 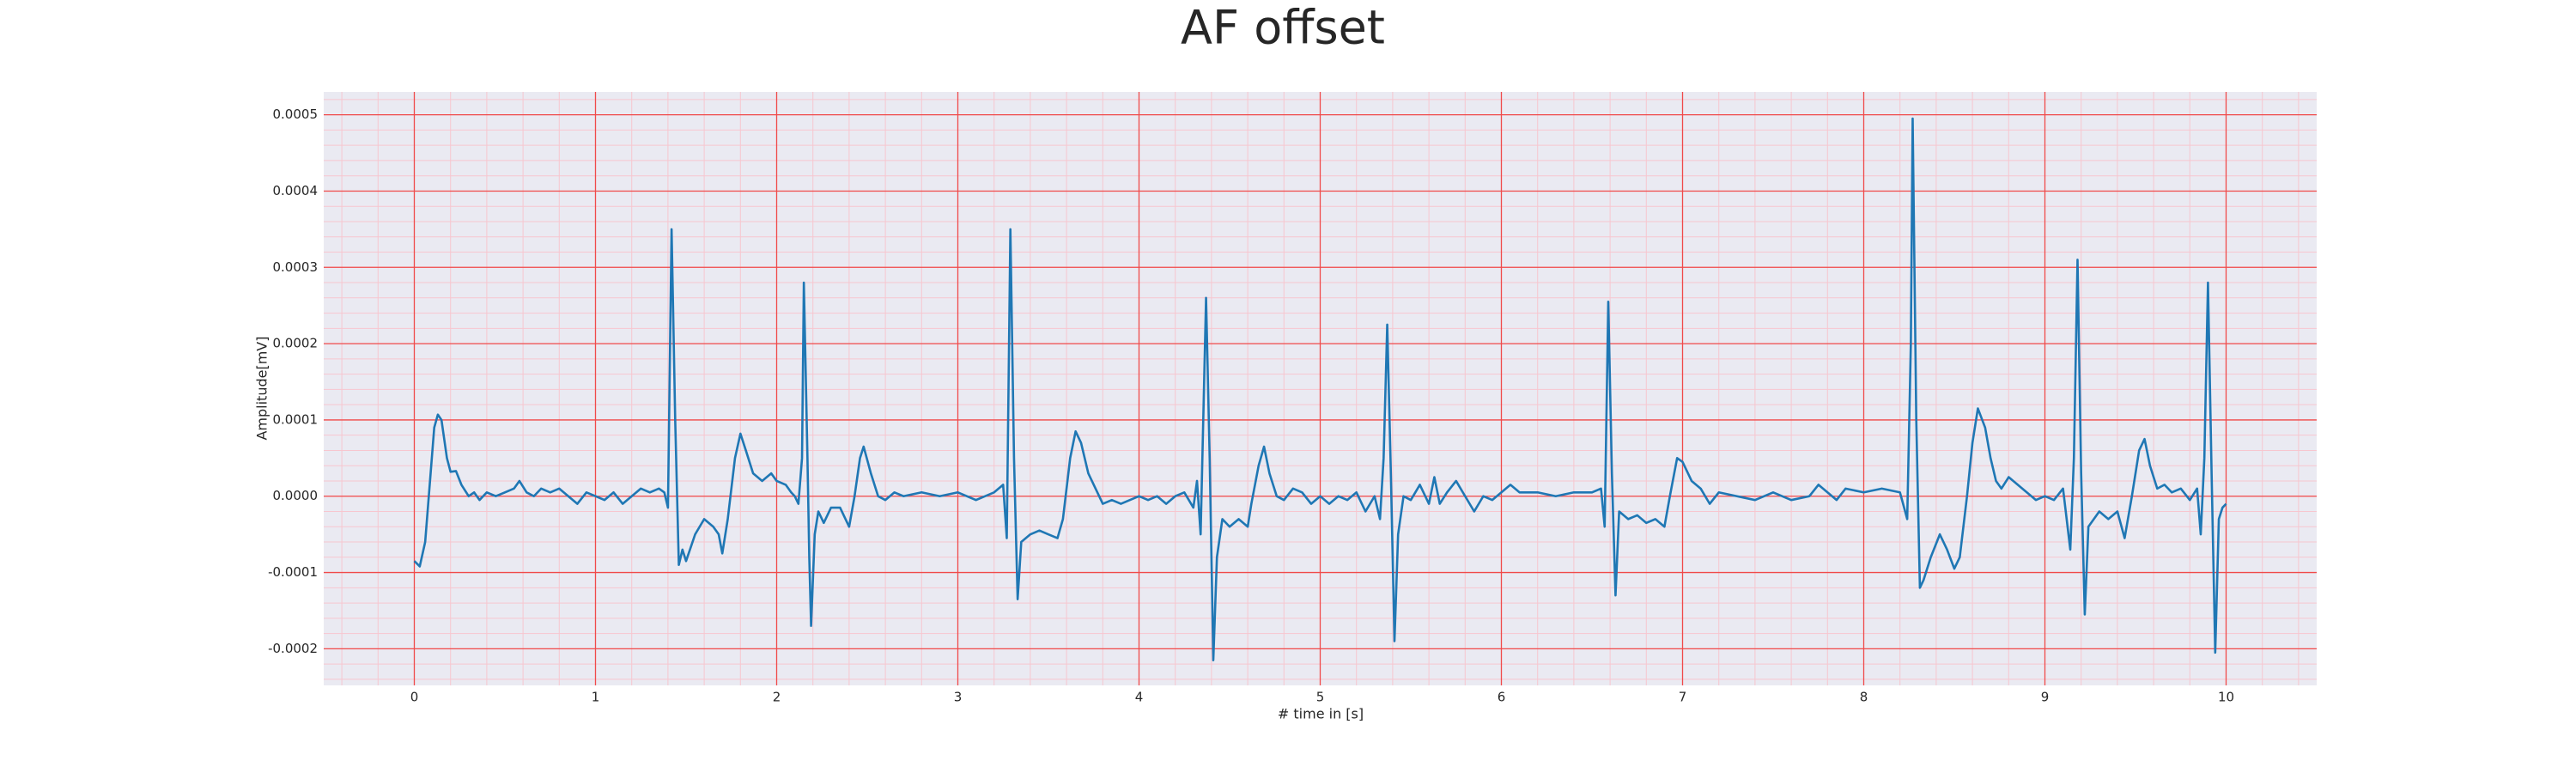 What do you see at coordinates (777, 697) in the screenshot?
I see `x-tick-label: 2` at bounding box center [777, 697].